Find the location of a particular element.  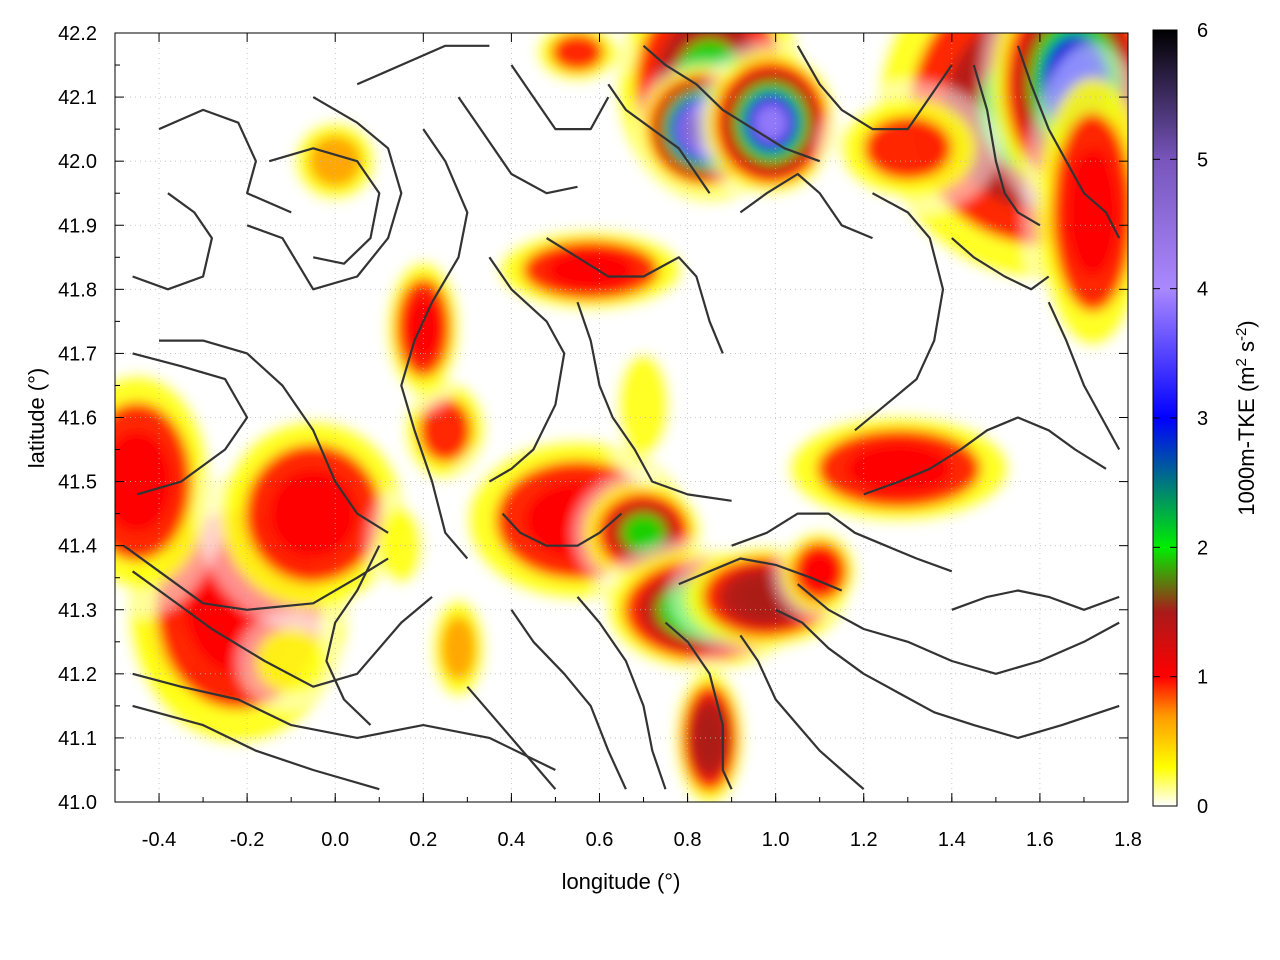

x-tick-label-5: 0.6 is located at coordinates (600, 840).